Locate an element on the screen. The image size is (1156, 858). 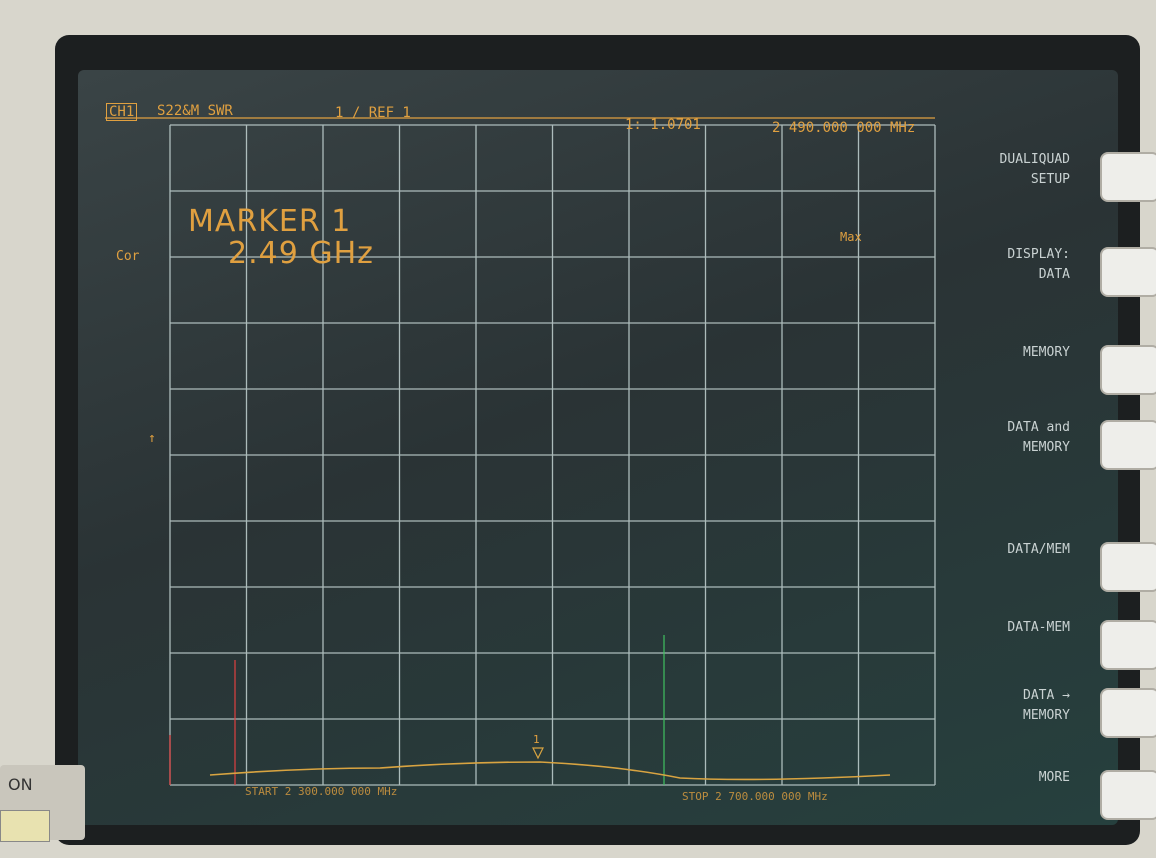
scale: 1 / REF 1 is located at coordinates (373, 113).